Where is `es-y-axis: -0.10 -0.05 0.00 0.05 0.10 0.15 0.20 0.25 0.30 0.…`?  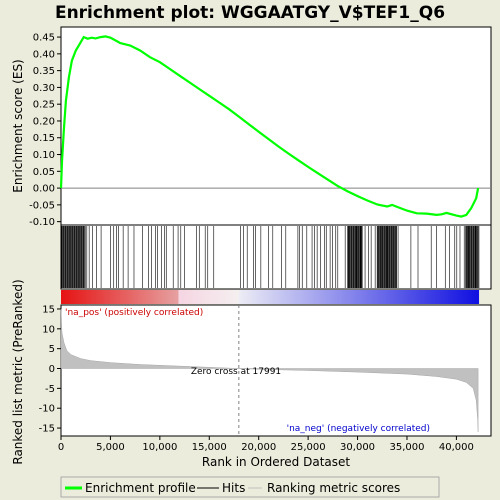
es-y-axis: -0.10 -0.05 0.00 0.05 0.10 0.15 0.20 0.25 0.30 0.… is located at coordinates (45, 130).